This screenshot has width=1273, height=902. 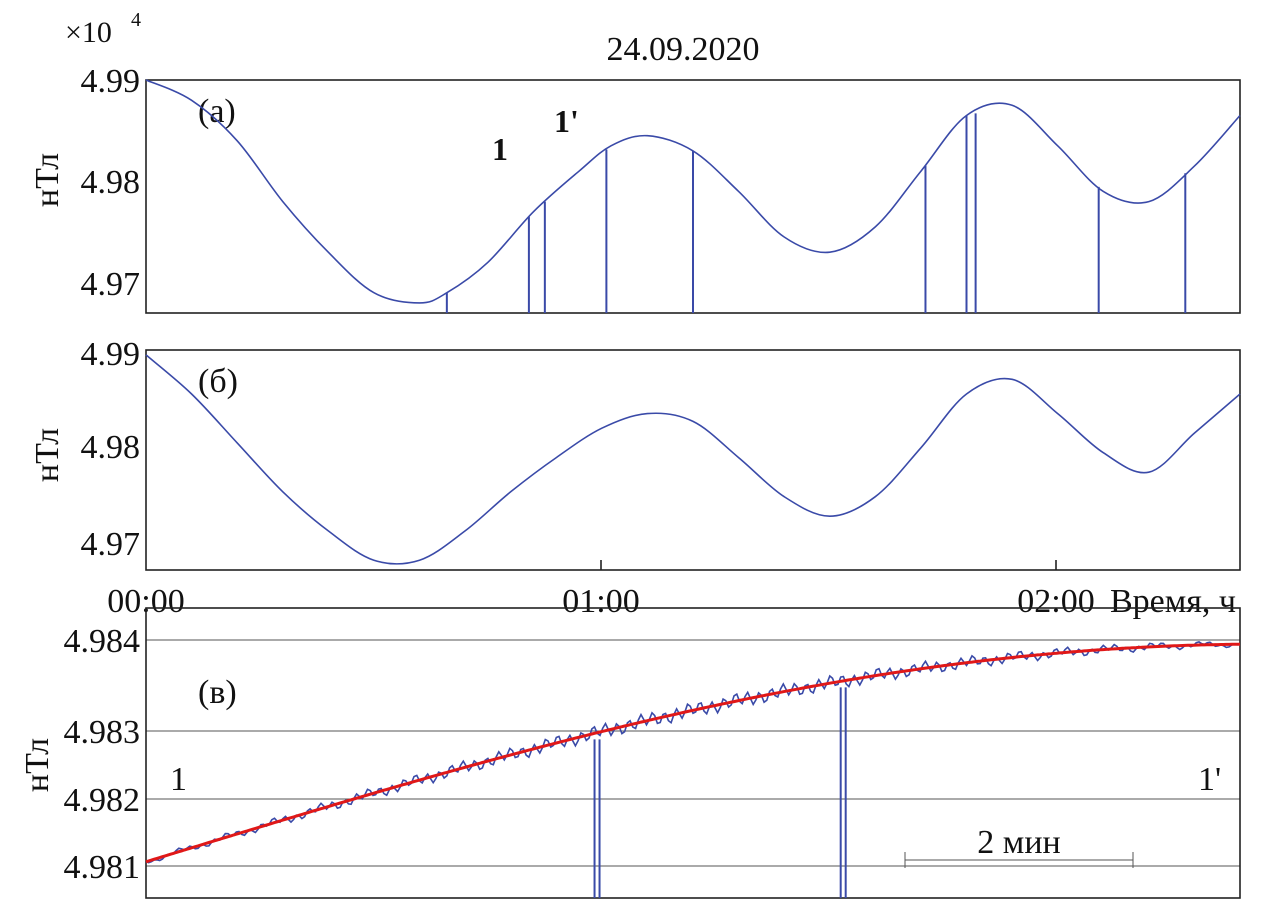 What do you see at coordinates (88, 32) in the screenshot?
I see `scale-factor: ×10` at bounding box center [88, 32].